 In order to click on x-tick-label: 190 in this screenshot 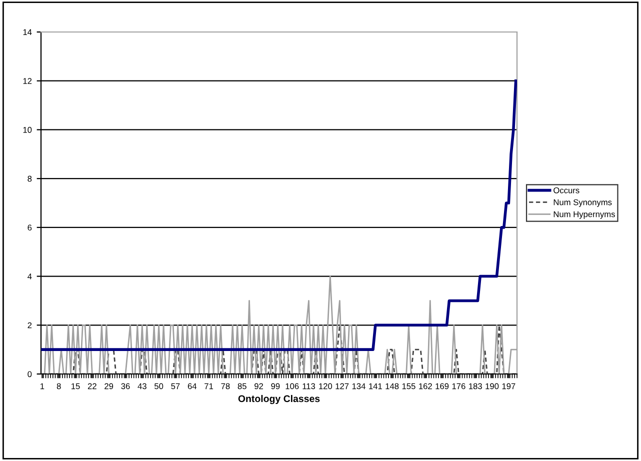, I will do `click(492, 386)`.